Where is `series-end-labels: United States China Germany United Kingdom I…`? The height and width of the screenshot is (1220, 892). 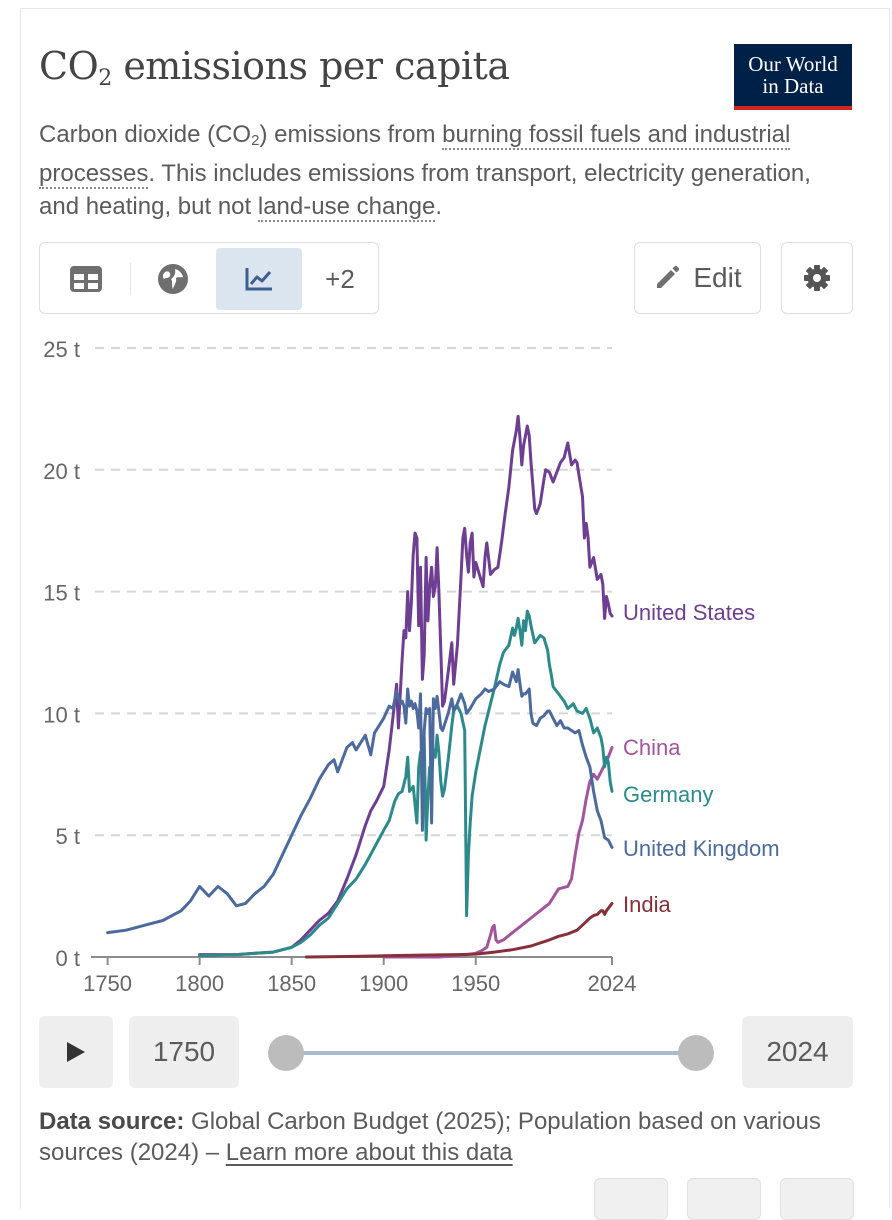 series-end-labels: United States China Germany United Kingdom I… is located at coordinates (701, 758).